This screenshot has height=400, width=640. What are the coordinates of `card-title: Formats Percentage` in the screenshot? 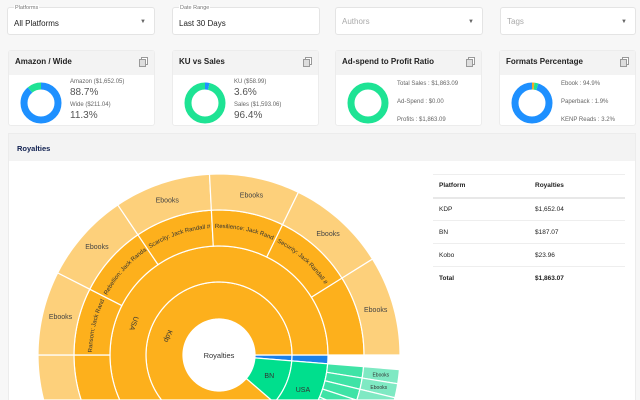 It's located at (544, 61).